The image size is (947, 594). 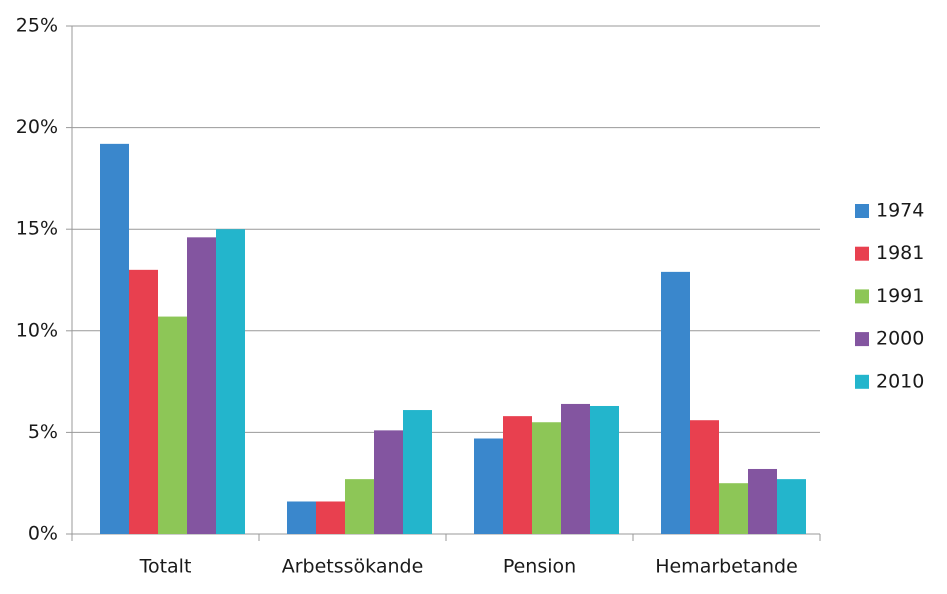 What do you see at coordinates (539, 567) in the screenshot?
I see `x-tick-label: Pension` at bounding box center [539, 567].